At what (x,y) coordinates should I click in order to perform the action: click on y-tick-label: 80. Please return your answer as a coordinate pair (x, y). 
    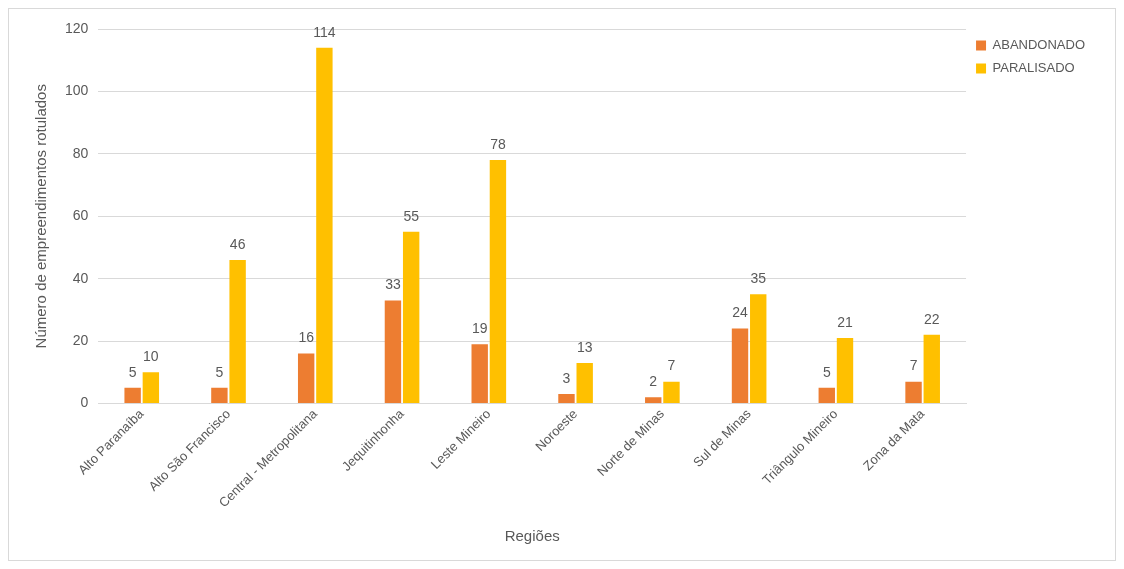
    Looking at the image, I should click on (80, 152).